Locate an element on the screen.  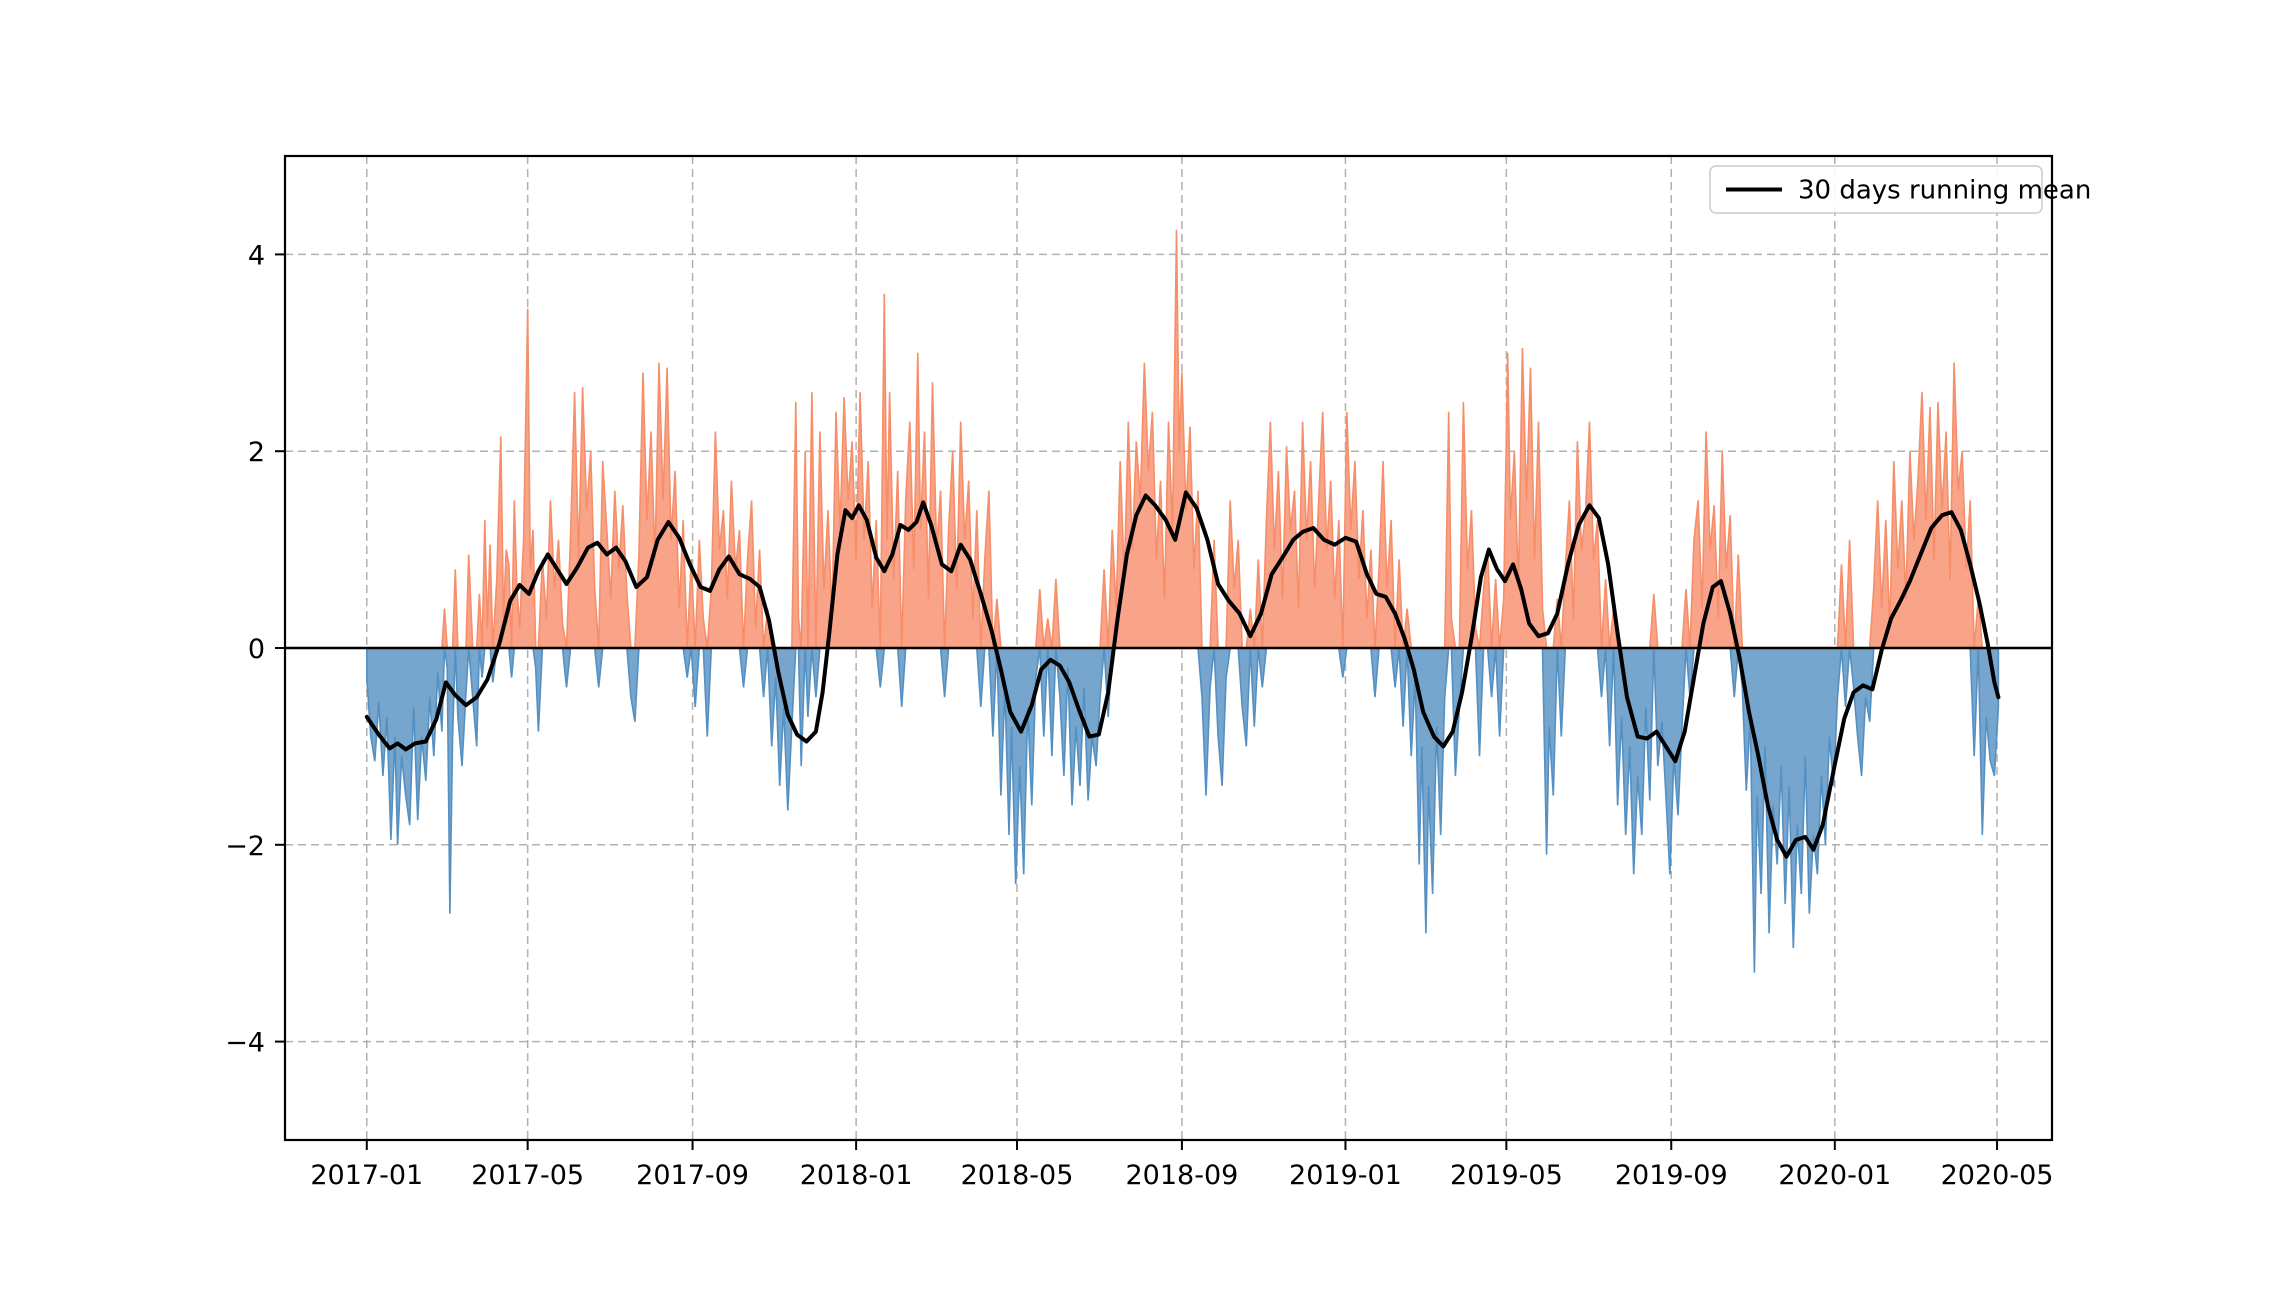
x-tick-label: 2019-09 is located at coordinates (1671, 1175).